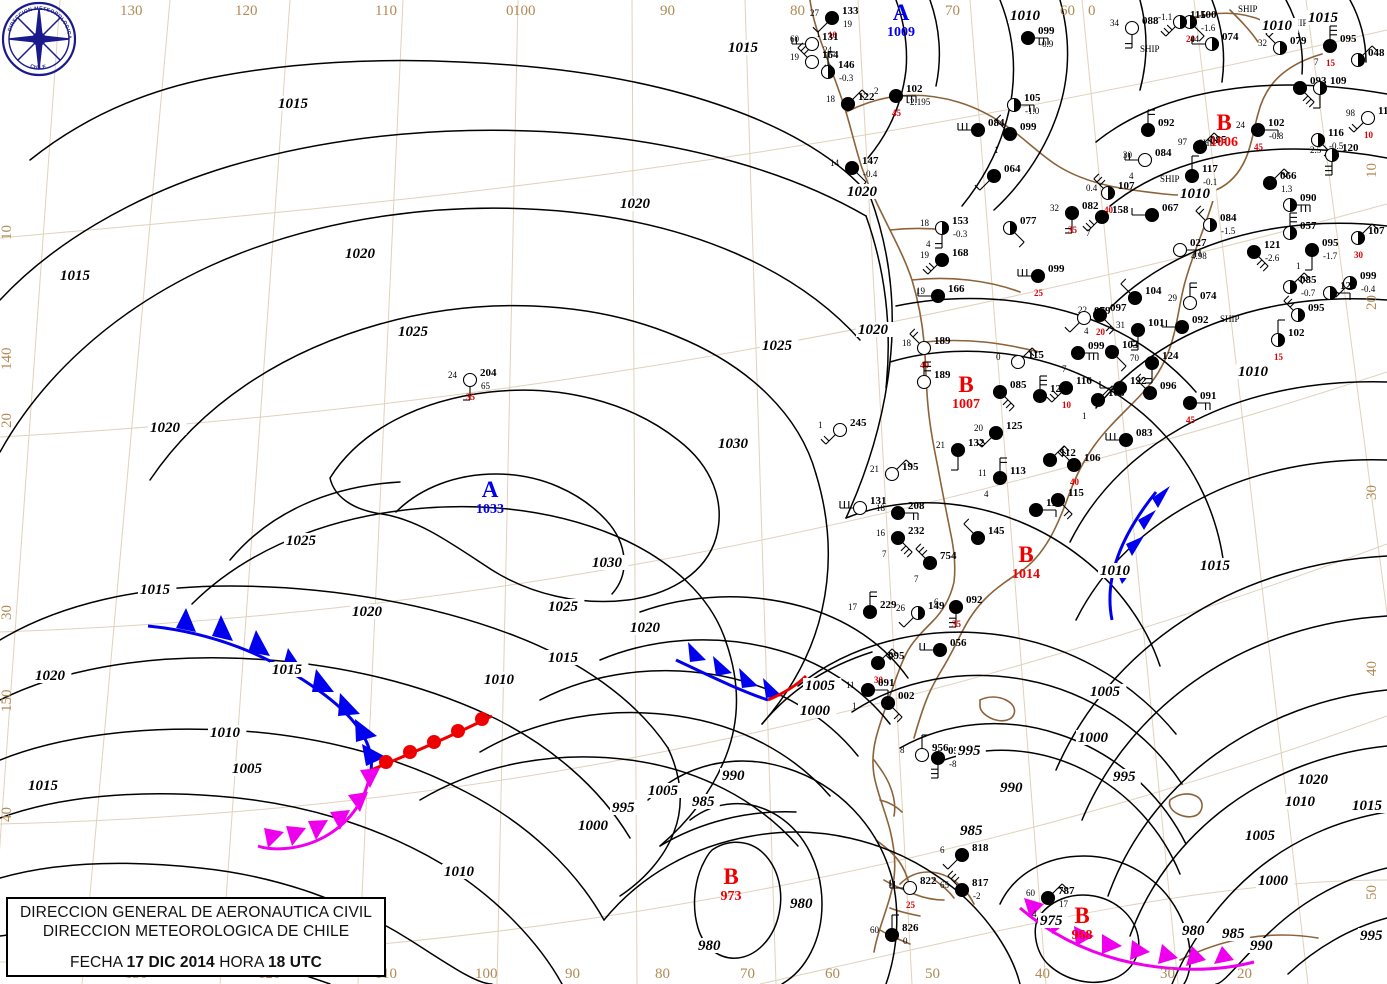 This screenshot has width=1387, height=984. I want to click on station-pressure-change: 25, so click(911, 905).